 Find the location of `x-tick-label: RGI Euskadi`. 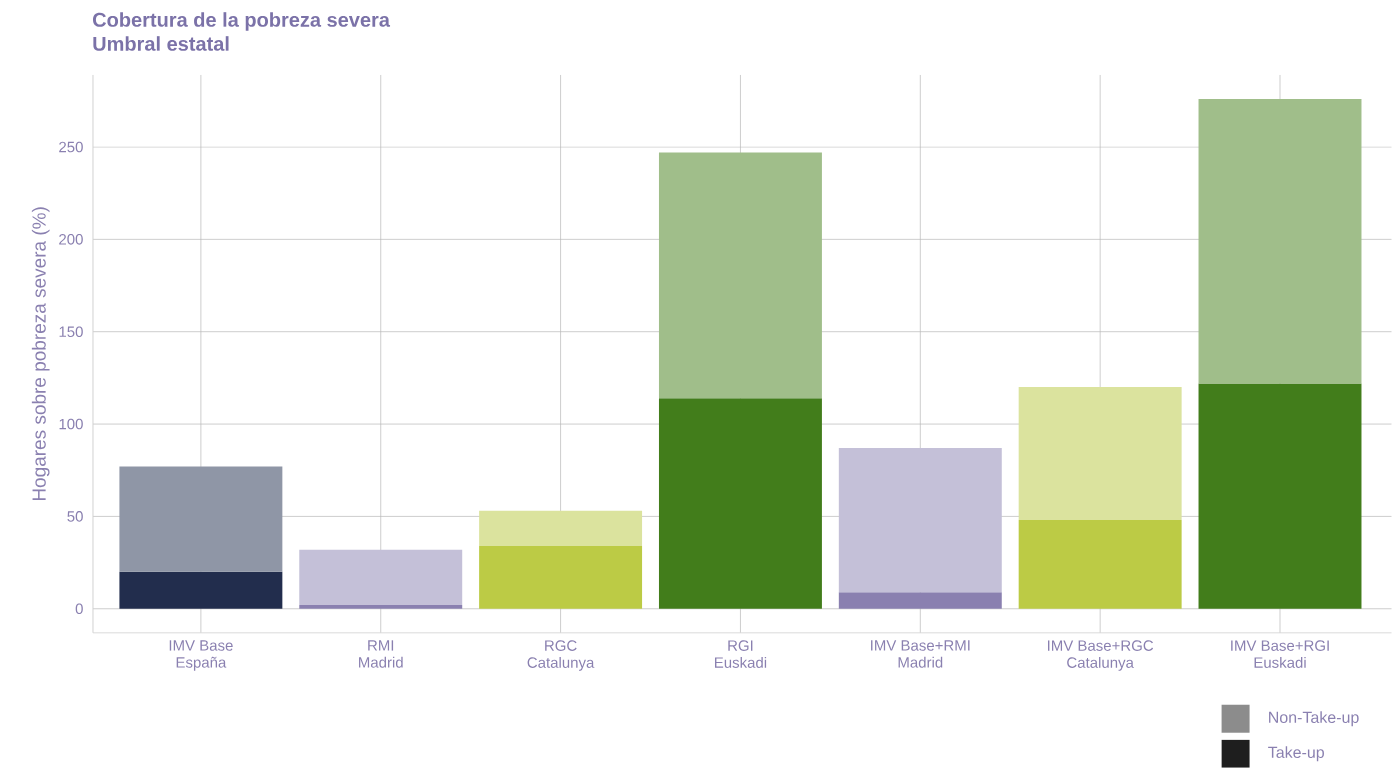

x-tick-label: RGI Euskadi is located at coordinates (741, 654).